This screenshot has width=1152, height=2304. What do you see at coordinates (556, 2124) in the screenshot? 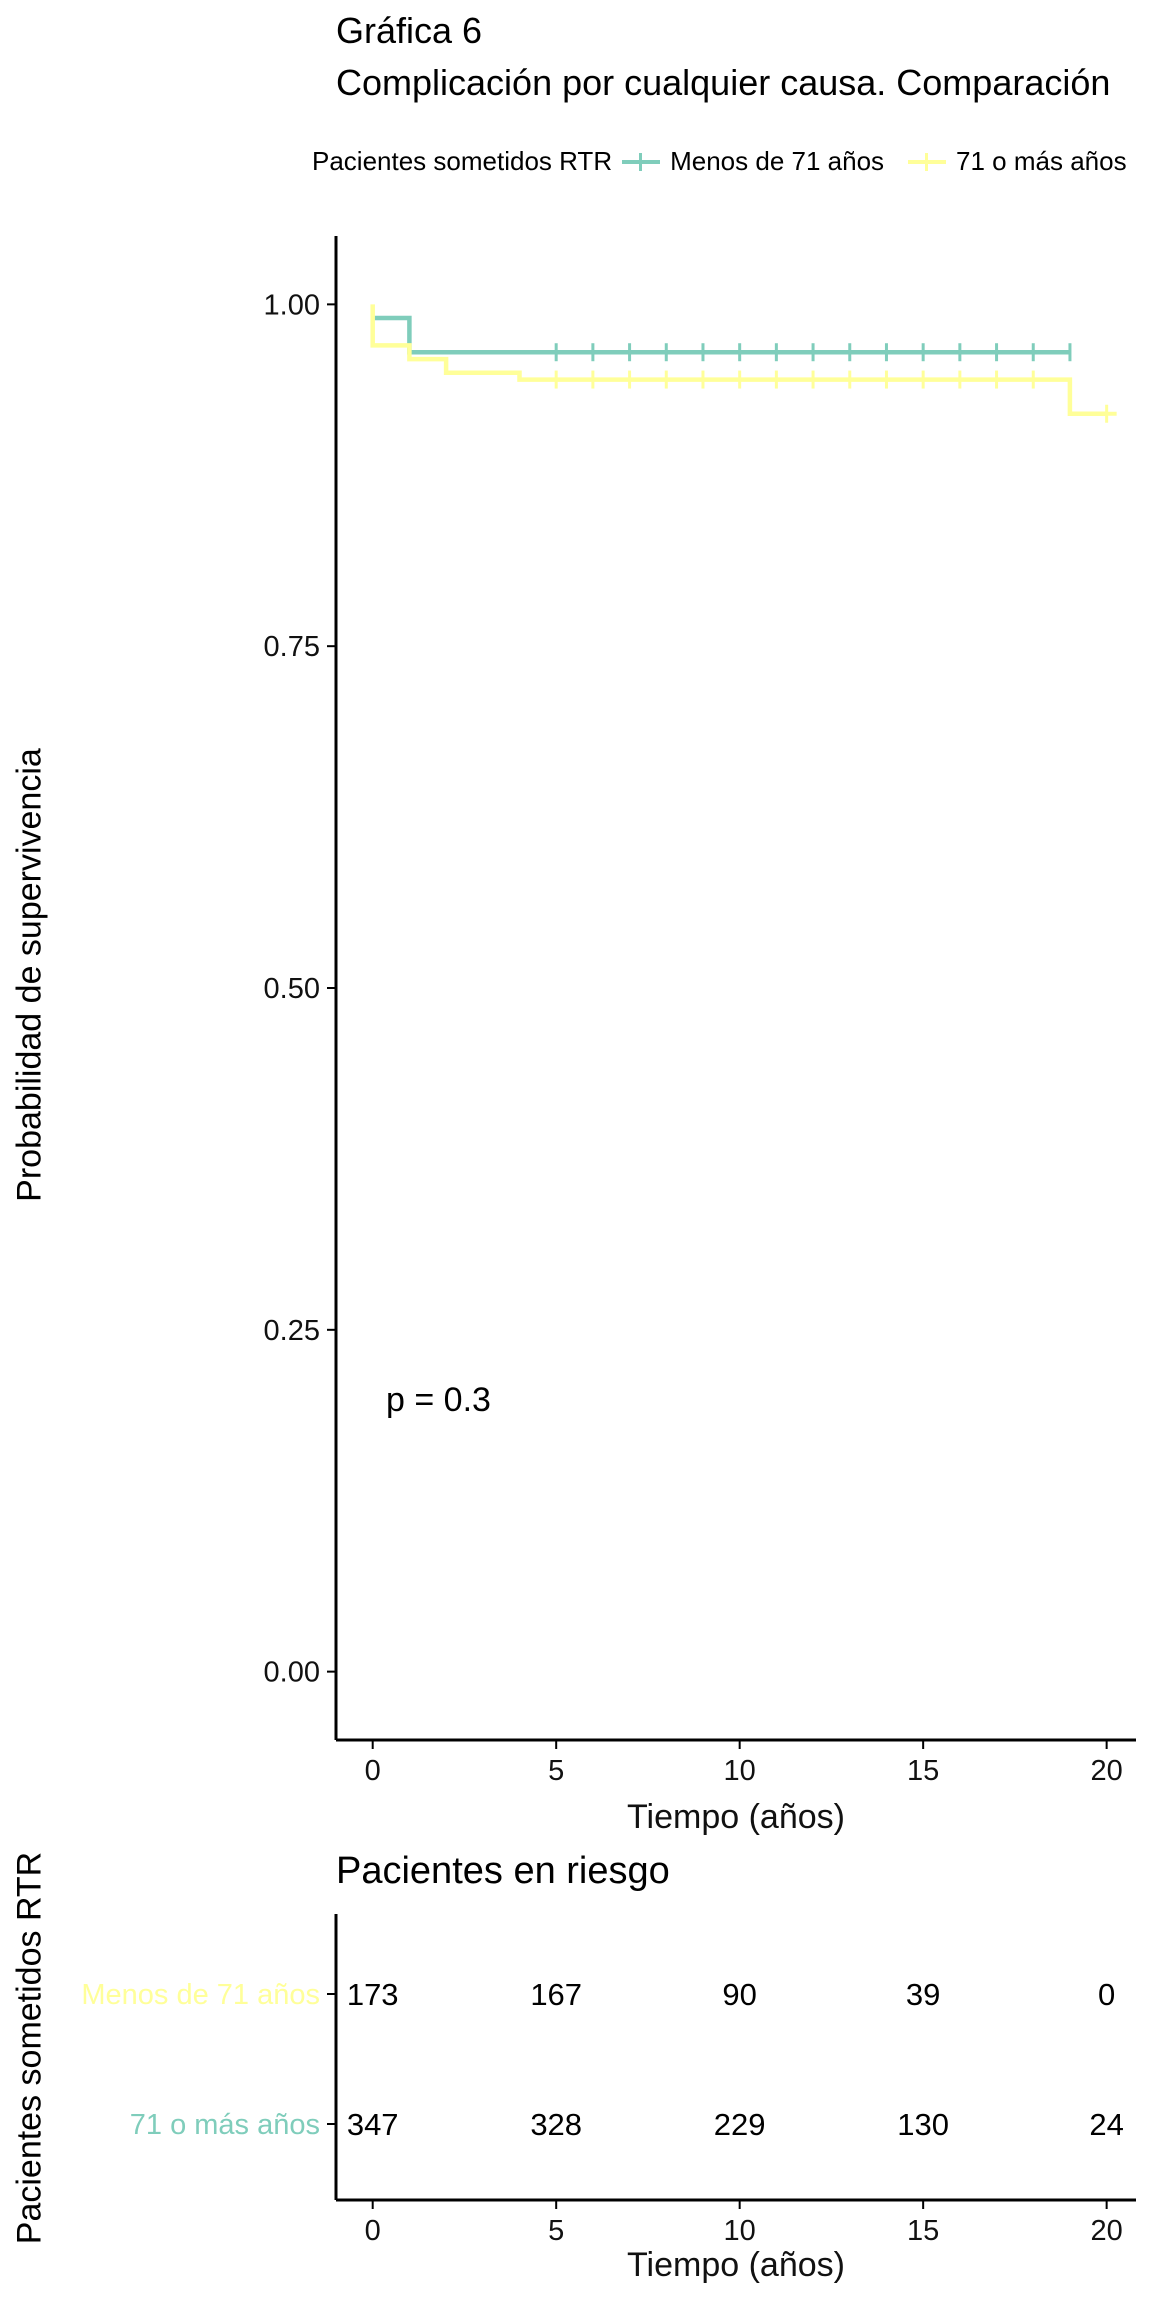
I see `risk-count: 328` at bounding box center [556, 2124].